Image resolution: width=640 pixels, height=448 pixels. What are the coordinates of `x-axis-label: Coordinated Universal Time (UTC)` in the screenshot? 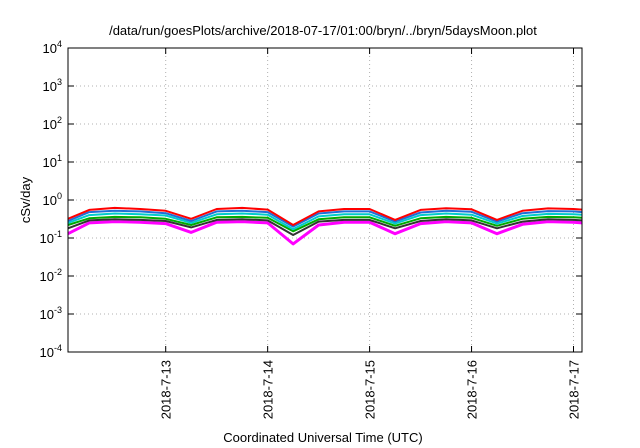 It's located at (322, 437).